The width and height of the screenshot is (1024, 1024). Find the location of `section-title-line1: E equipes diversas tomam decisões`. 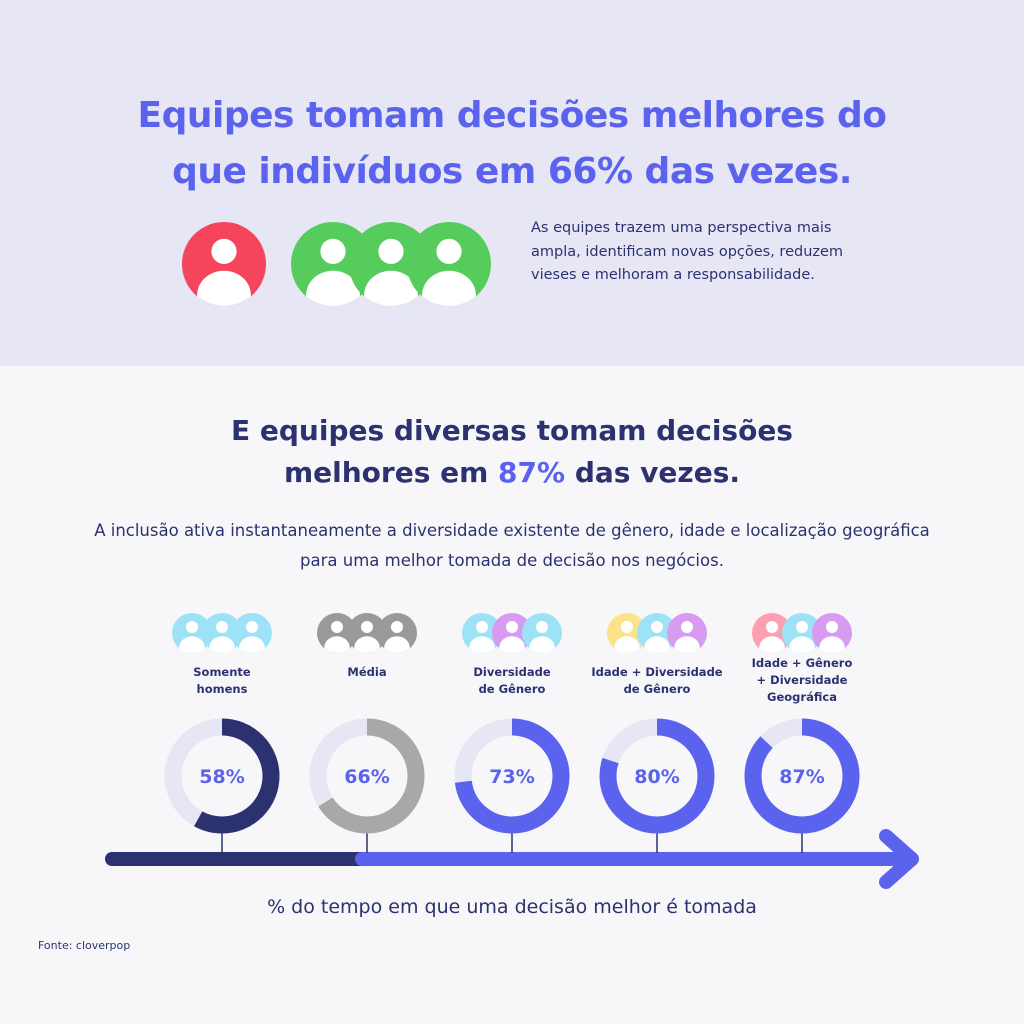

section-title-line1: E equipes diversas tomam decisões is located at coordinates (512, 430).